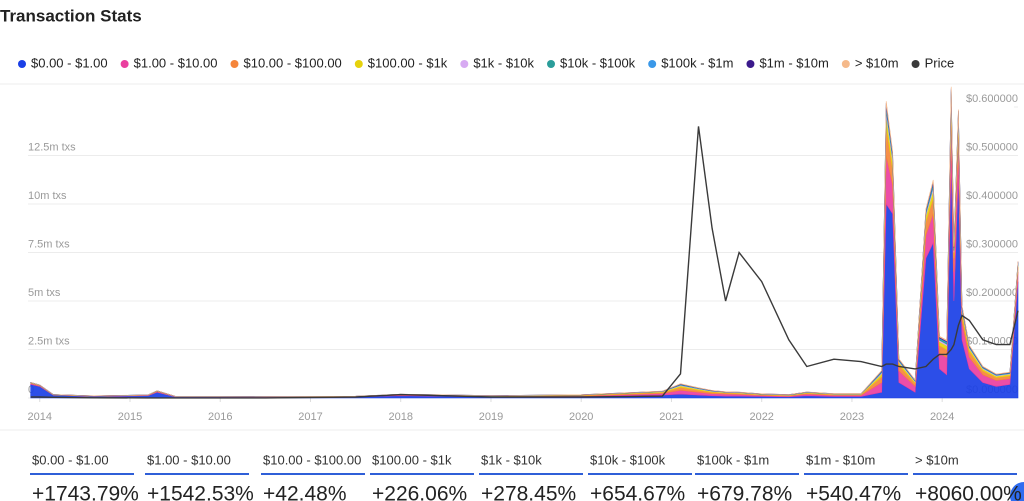 This screenshot has height=501, width=1024. What do you see at coordinates (70, 459) in the screenshot?
I see `stat-label: $0.00 - $1.00` at bounding box center [70, 459].